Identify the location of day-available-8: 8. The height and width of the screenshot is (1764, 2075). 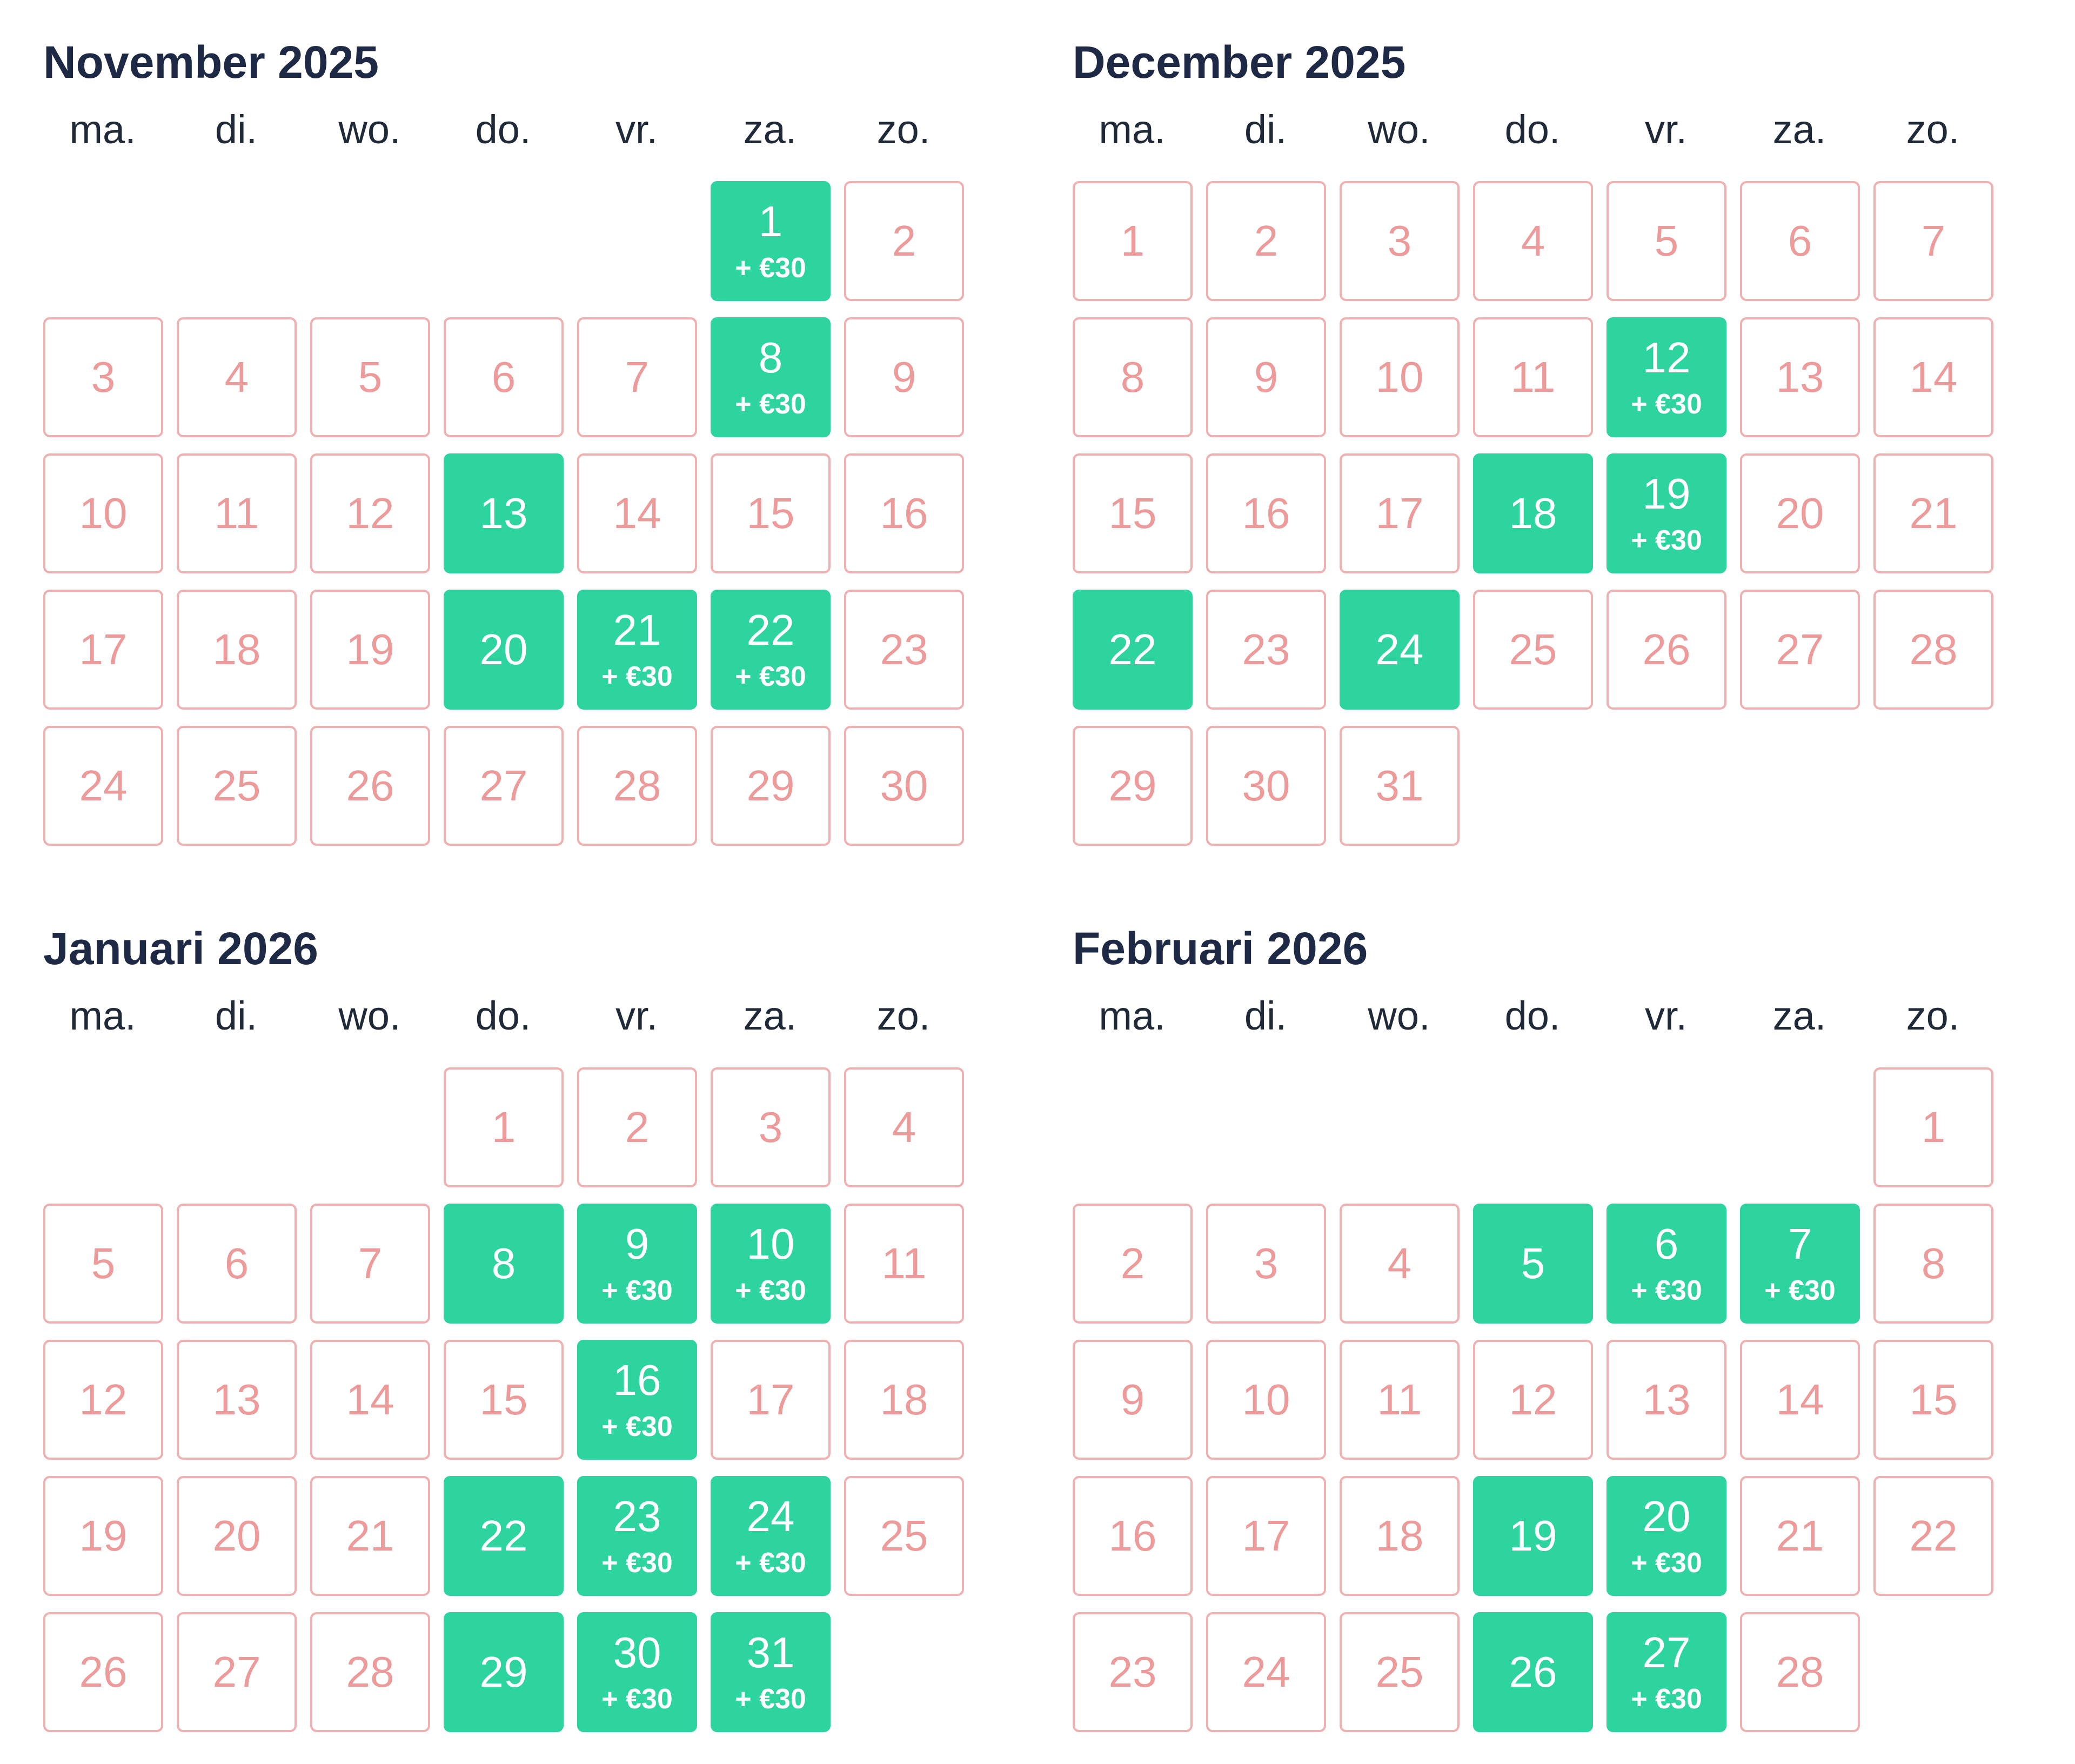
(504, 1264).